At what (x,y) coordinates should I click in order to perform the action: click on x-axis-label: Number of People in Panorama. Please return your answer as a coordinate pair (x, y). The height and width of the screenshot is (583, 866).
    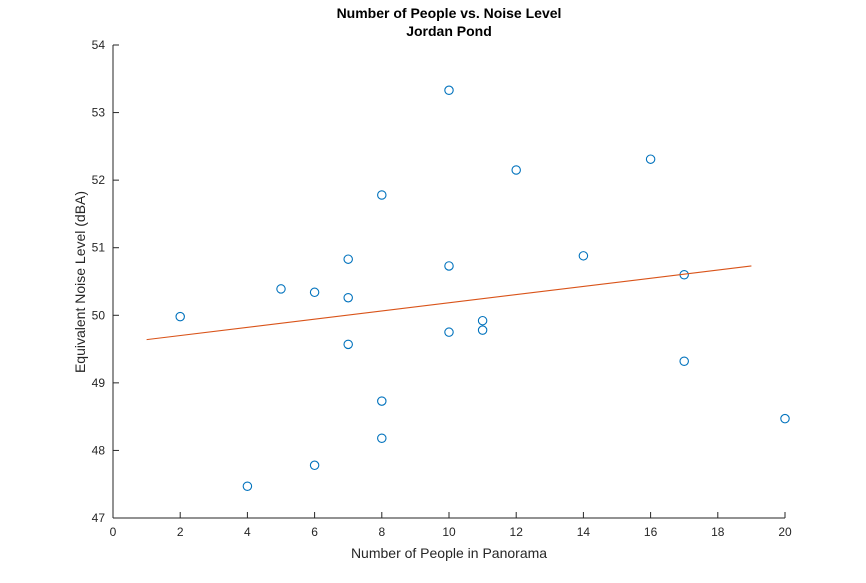
    Looking at the image, I should click on (449, 553).